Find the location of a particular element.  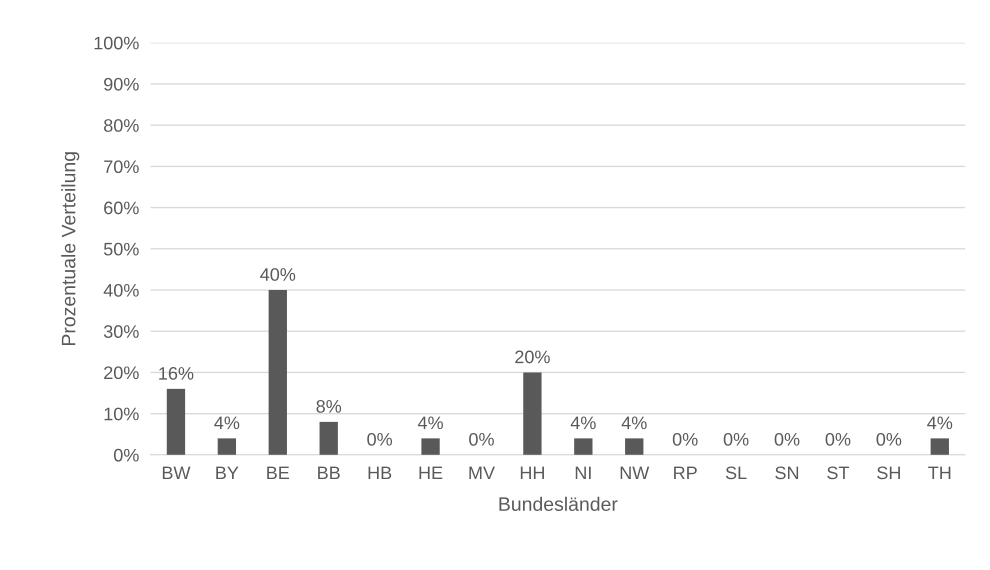

x-axis-title: Bundesländer is located at coordinates (558, 503).